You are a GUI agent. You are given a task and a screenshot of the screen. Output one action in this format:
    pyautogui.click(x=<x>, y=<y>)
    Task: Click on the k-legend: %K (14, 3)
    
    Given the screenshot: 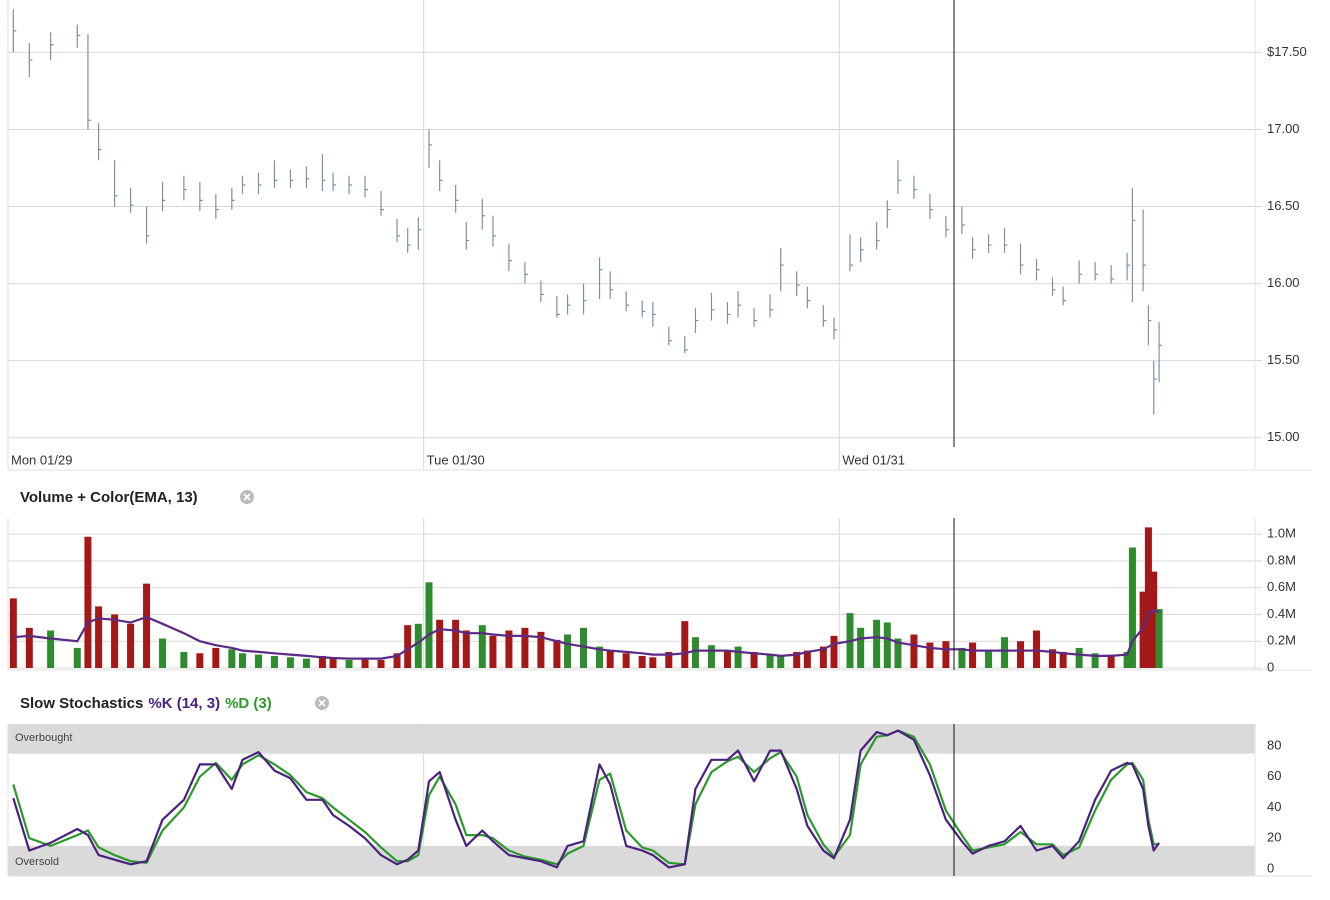 What is the action you would take?
    pyautogui.click(x=184, y=703)
    